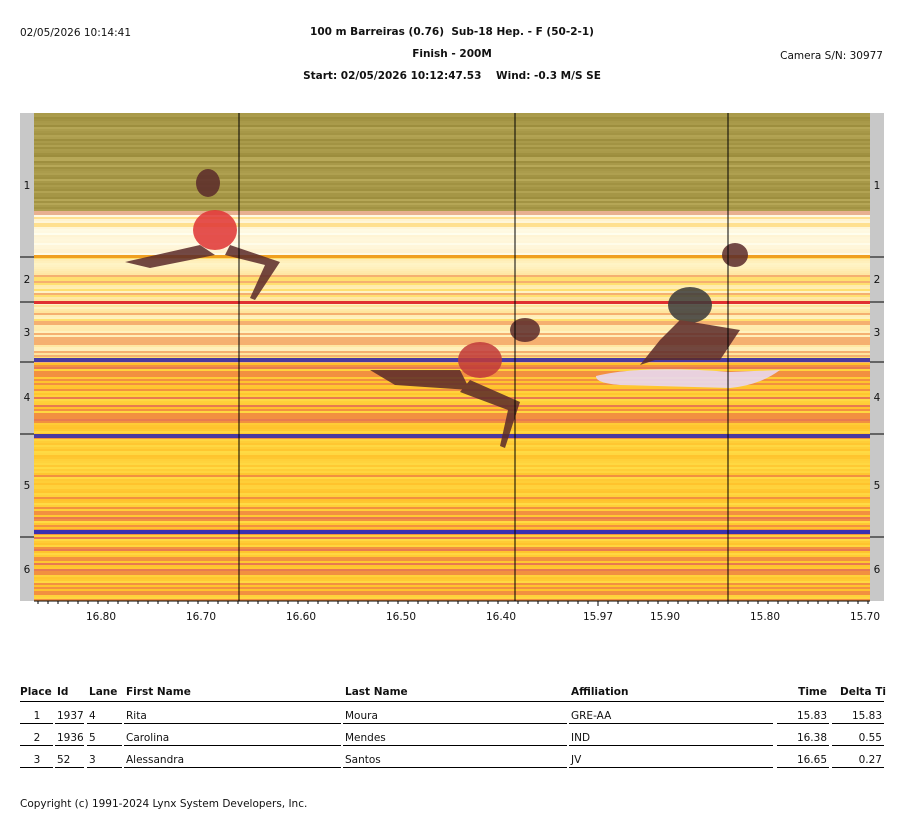  I want to click on table-cell: Mendes, so click(365, 738).